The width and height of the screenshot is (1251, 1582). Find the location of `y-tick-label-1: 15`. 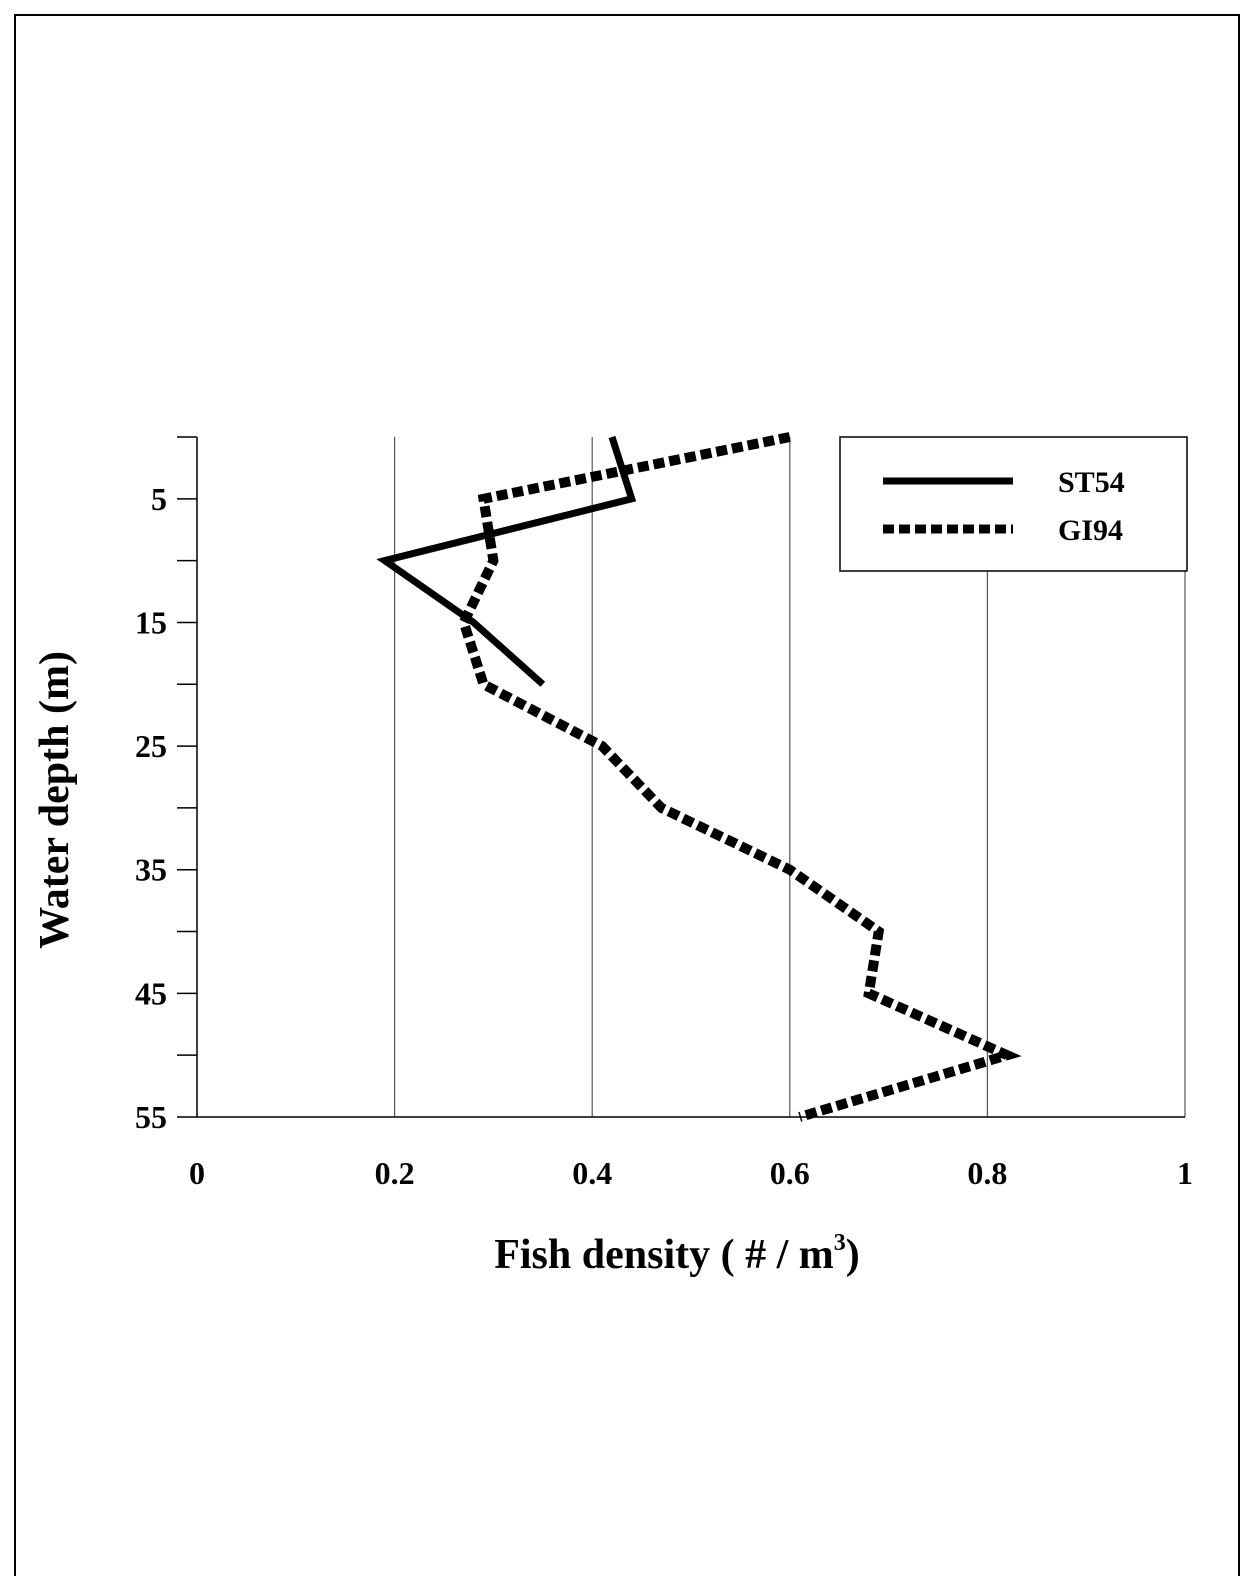

y-tick-label-1: 15 is located at coordinates (151, 622).